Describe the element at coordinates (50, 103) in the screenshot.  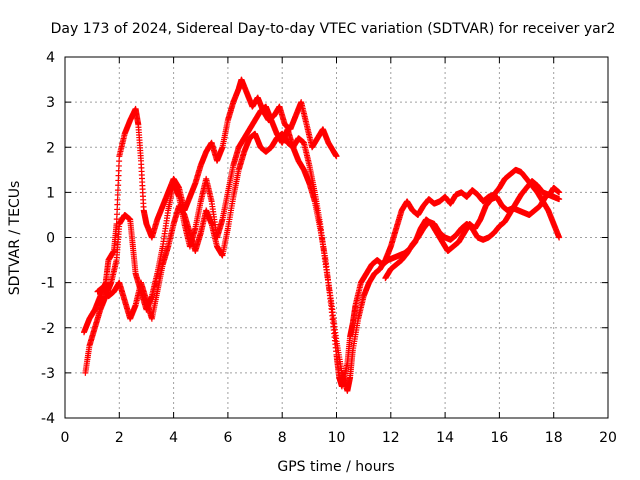
I see `y-tick-label: 3` at that location.